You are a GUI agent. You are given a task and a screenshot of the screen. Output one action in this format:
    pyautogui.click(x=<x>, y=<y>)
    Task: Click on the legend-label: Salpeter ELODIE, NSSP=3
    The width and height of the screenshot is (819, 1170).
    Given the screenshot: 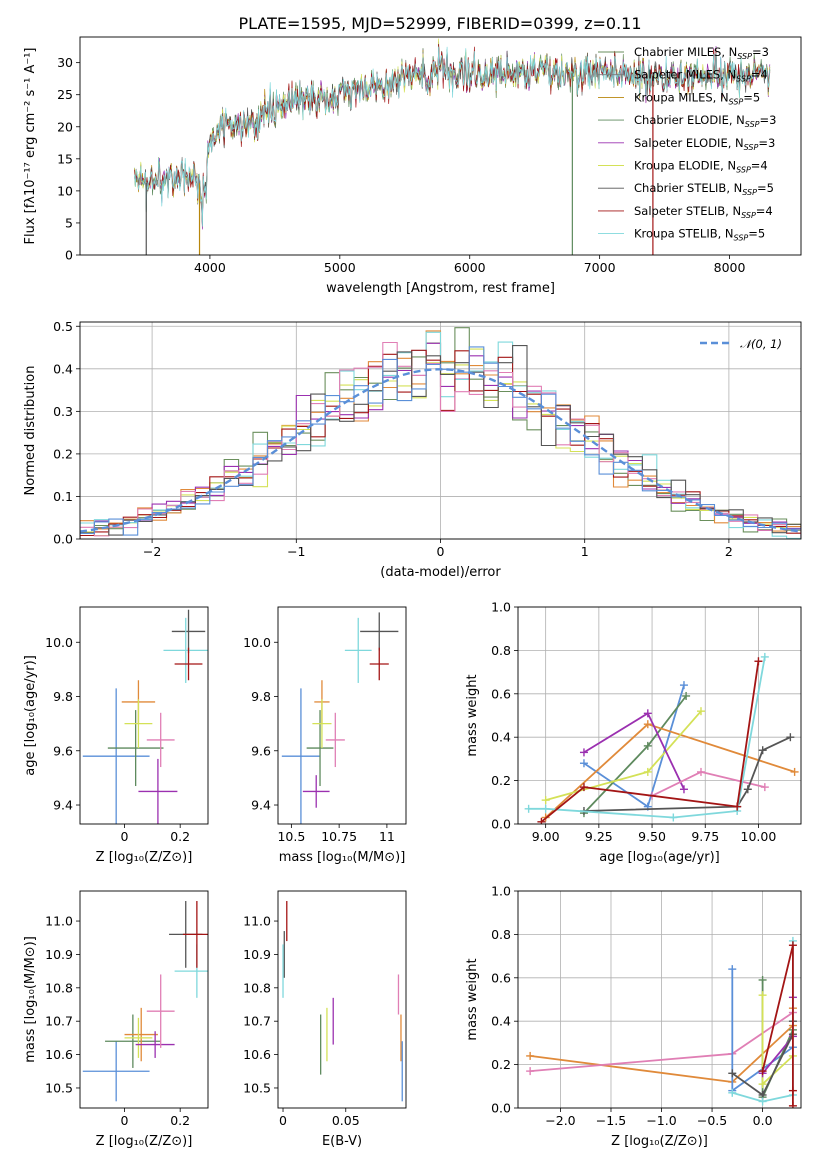 What is the action you would take?
    pyautogui.click(x=704, y=144)
    